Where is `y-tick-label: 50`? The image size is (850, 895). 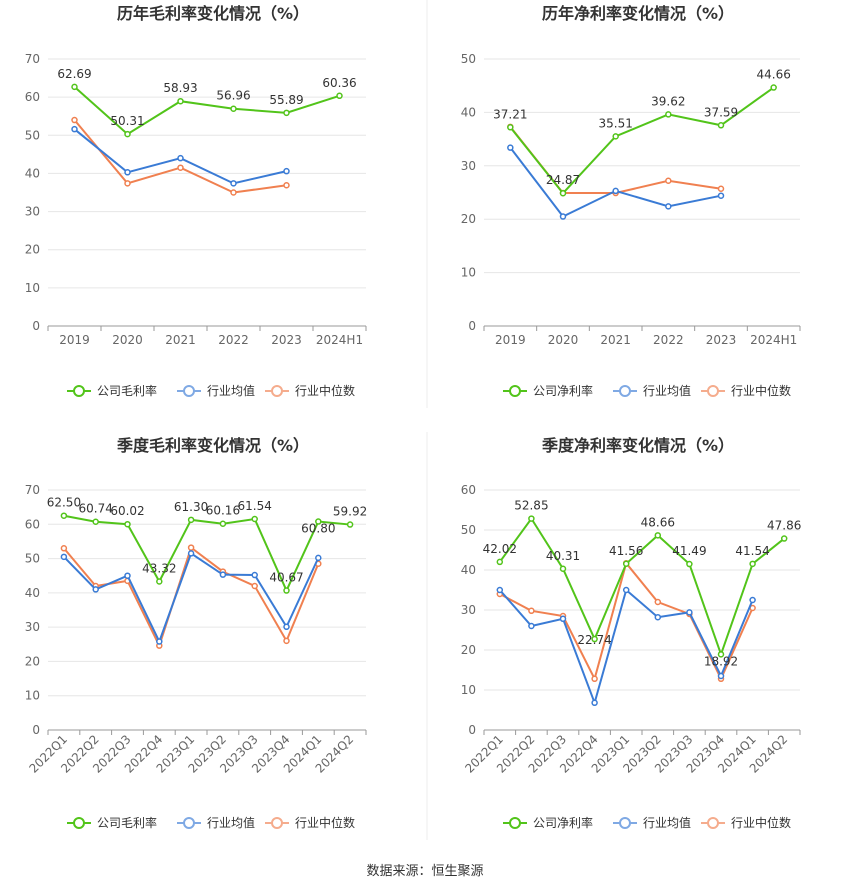 y-tick-label: 50 is located at coordinates (468, 530).